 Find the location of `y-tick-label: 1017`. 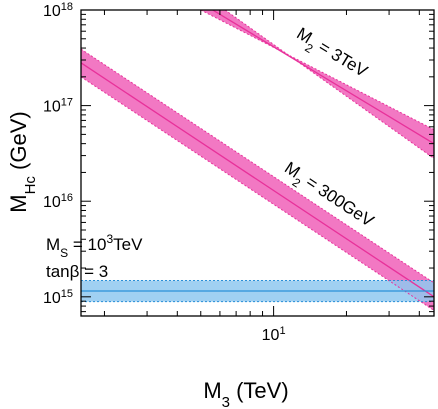

y-tick-label: 1017 is located at coordinates (58, 106).